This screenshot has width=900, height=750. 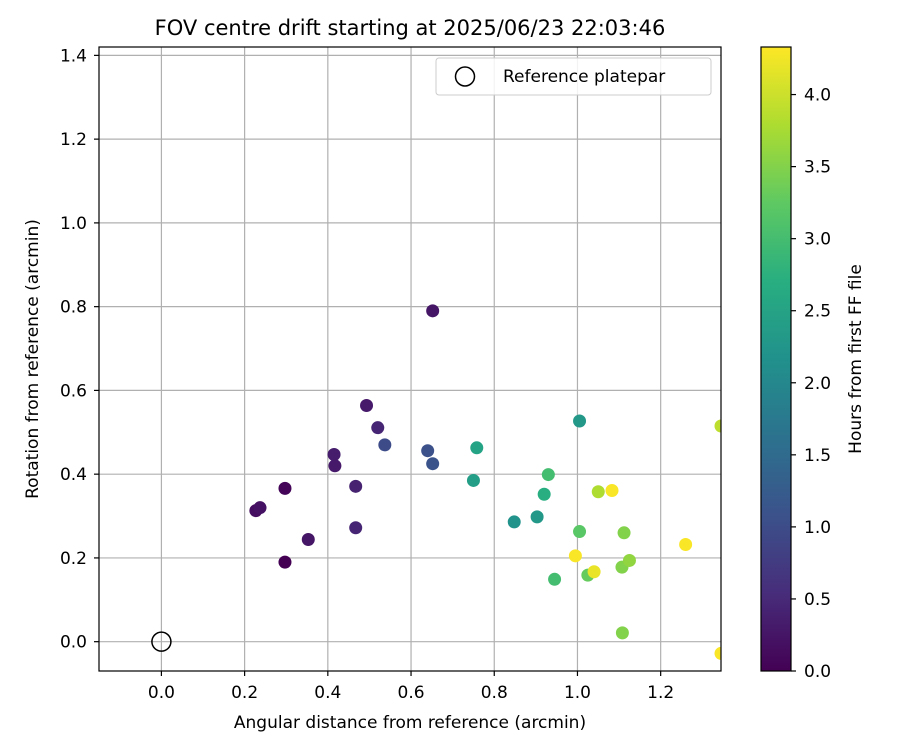 What do you see at coordinates (73, 559) in the screenshot?
I see `y-tick-label: 0.2` at bounding box center [73, 559].